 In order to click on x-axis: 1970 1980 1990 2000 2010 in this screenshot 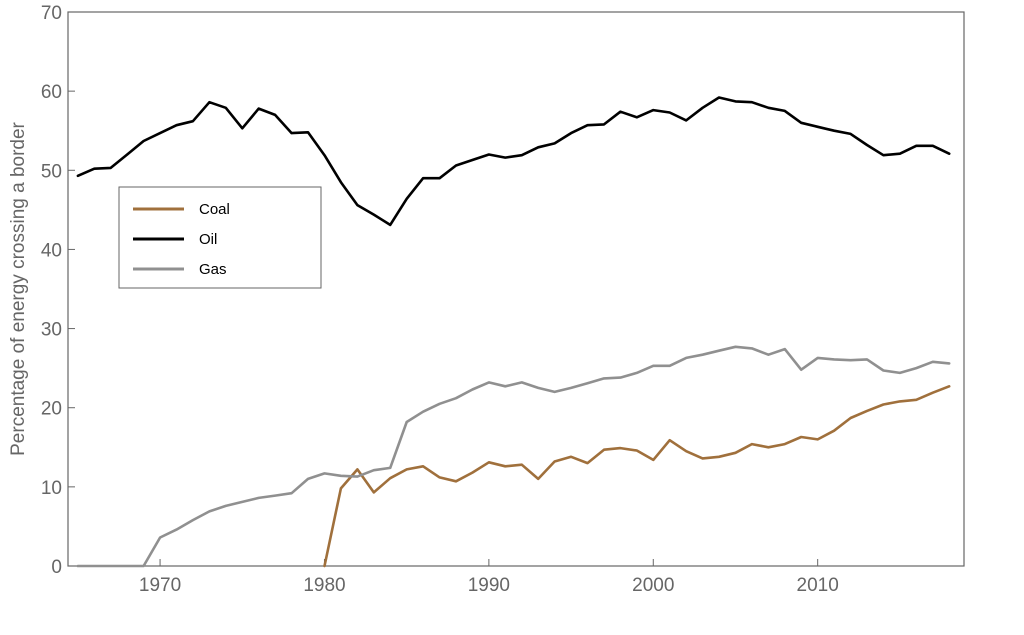, I will do `click(489, 577)`.